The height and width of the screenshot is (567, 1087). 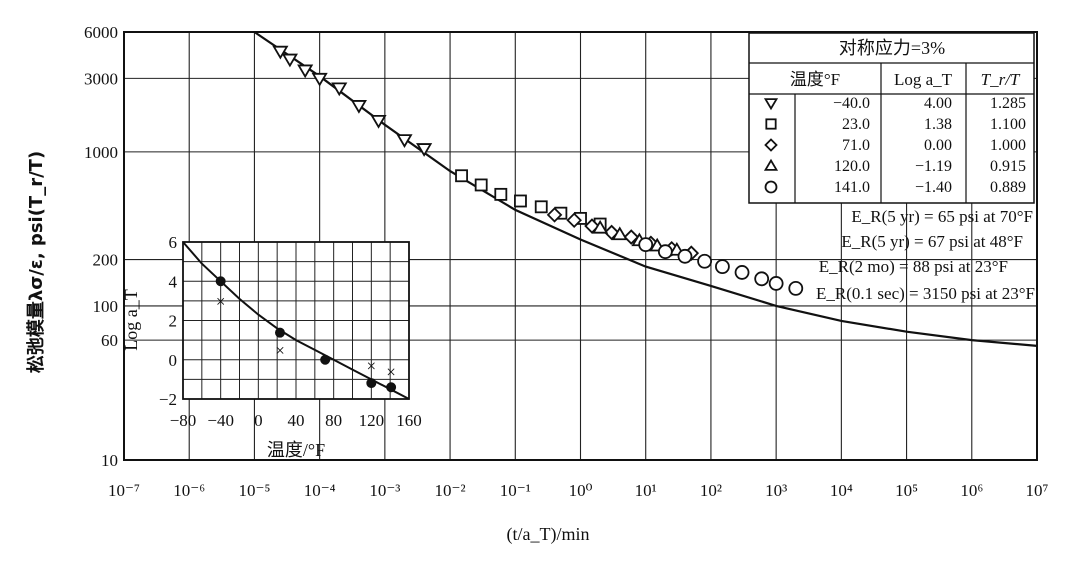 What do you see at coordinates (971, 490) in the screenshot?
I see `x-tick-label: 10⁶` at bounding box center [971, 490].